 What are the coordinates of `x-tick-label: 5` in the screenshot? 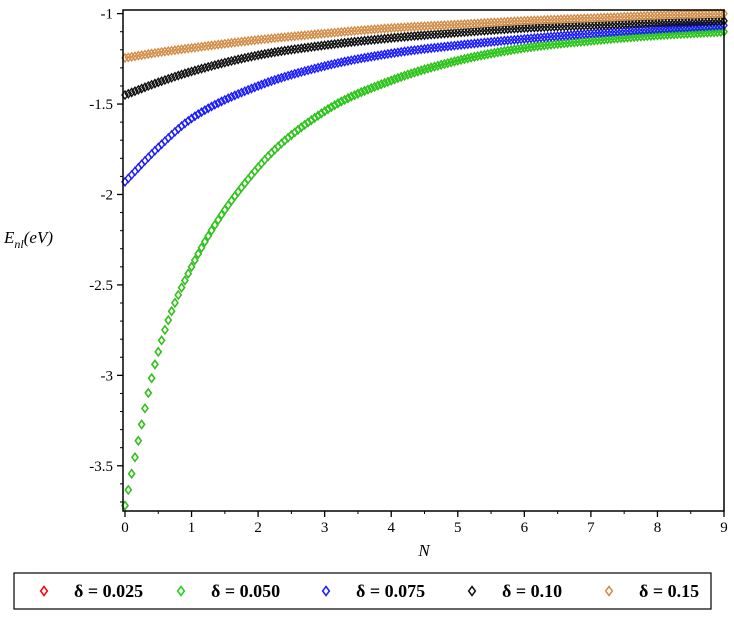 It's located at (458, 528).